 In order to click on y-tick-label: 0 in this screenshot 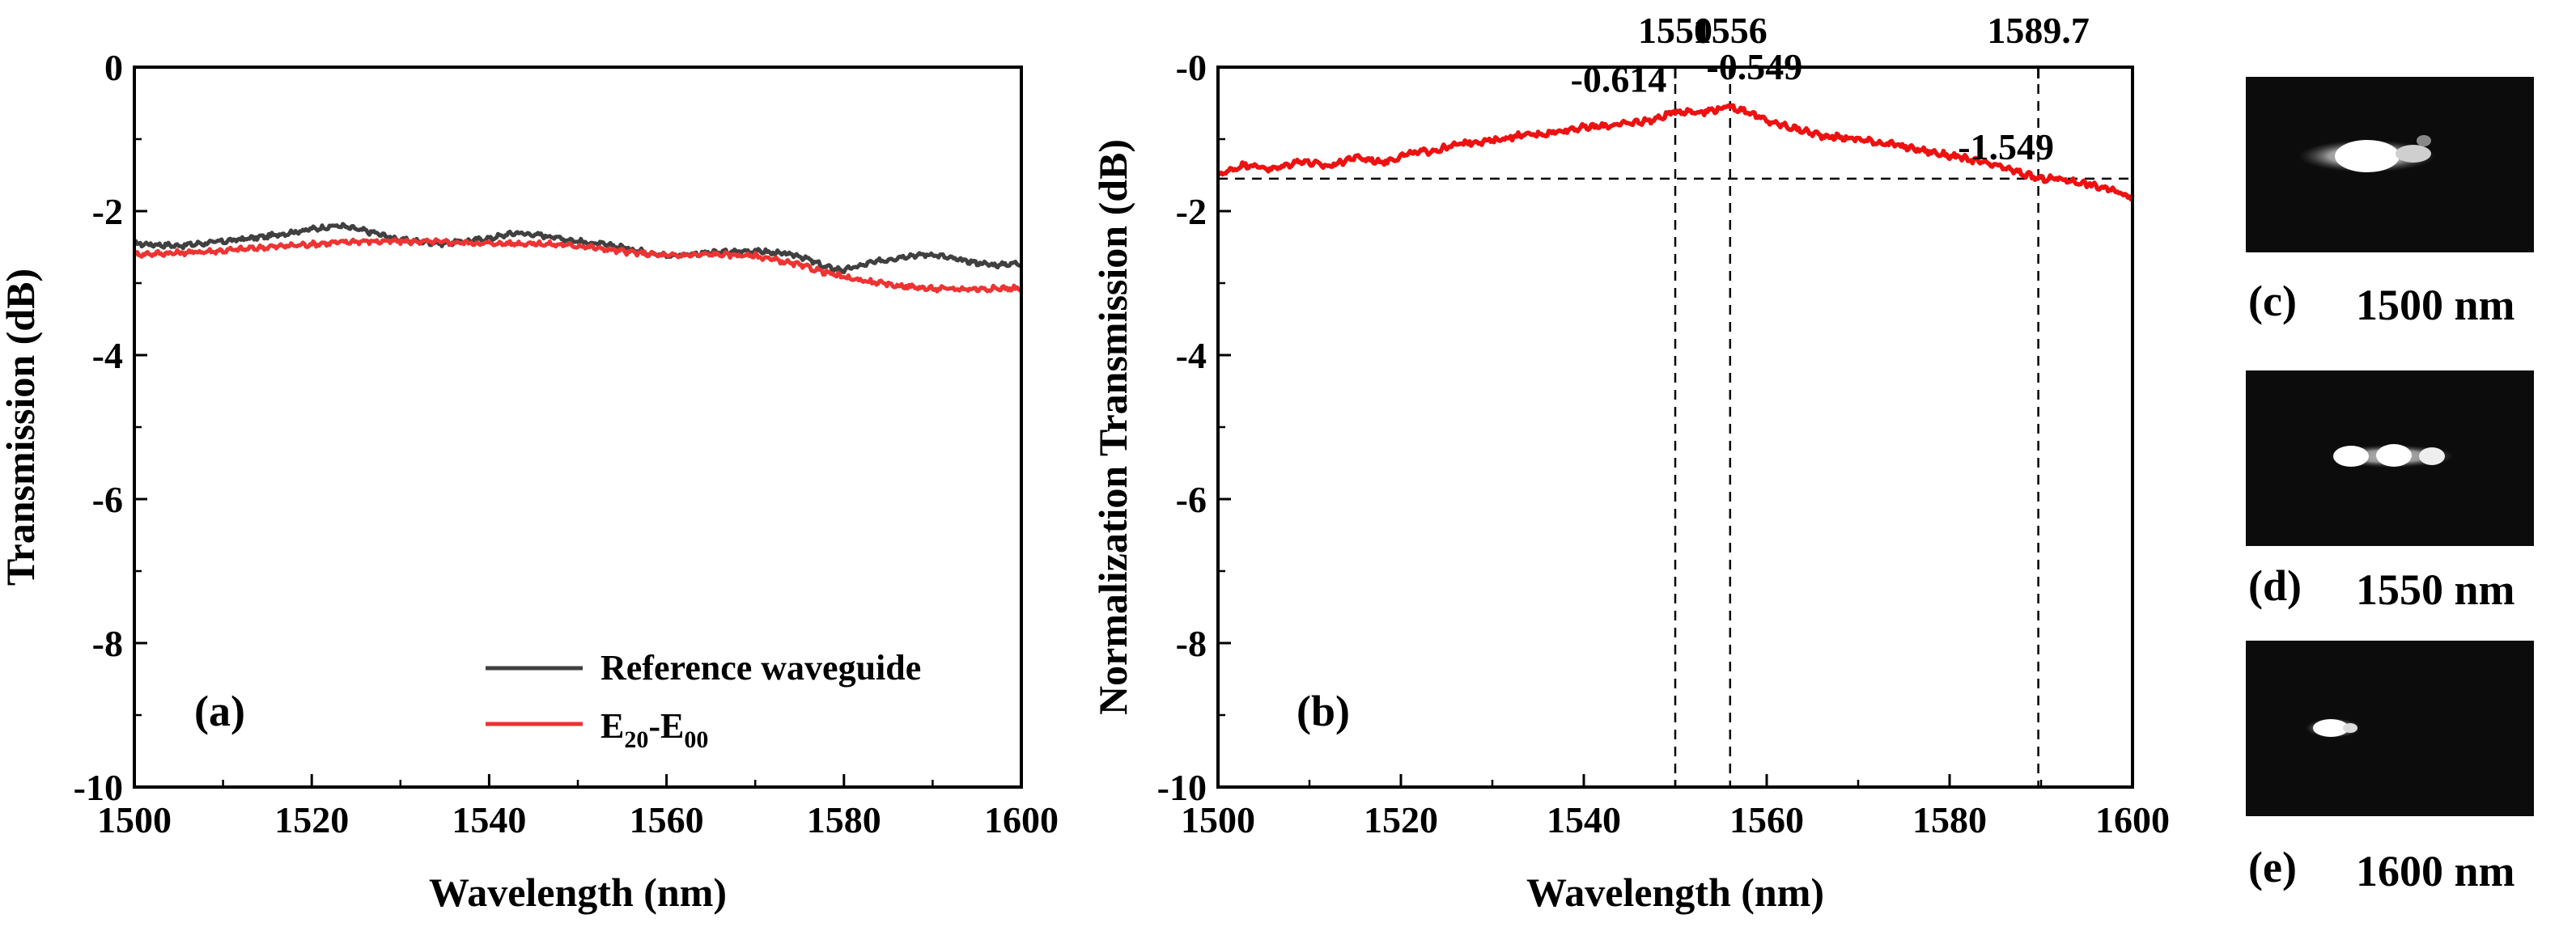, I will do `click(113, 67)`.